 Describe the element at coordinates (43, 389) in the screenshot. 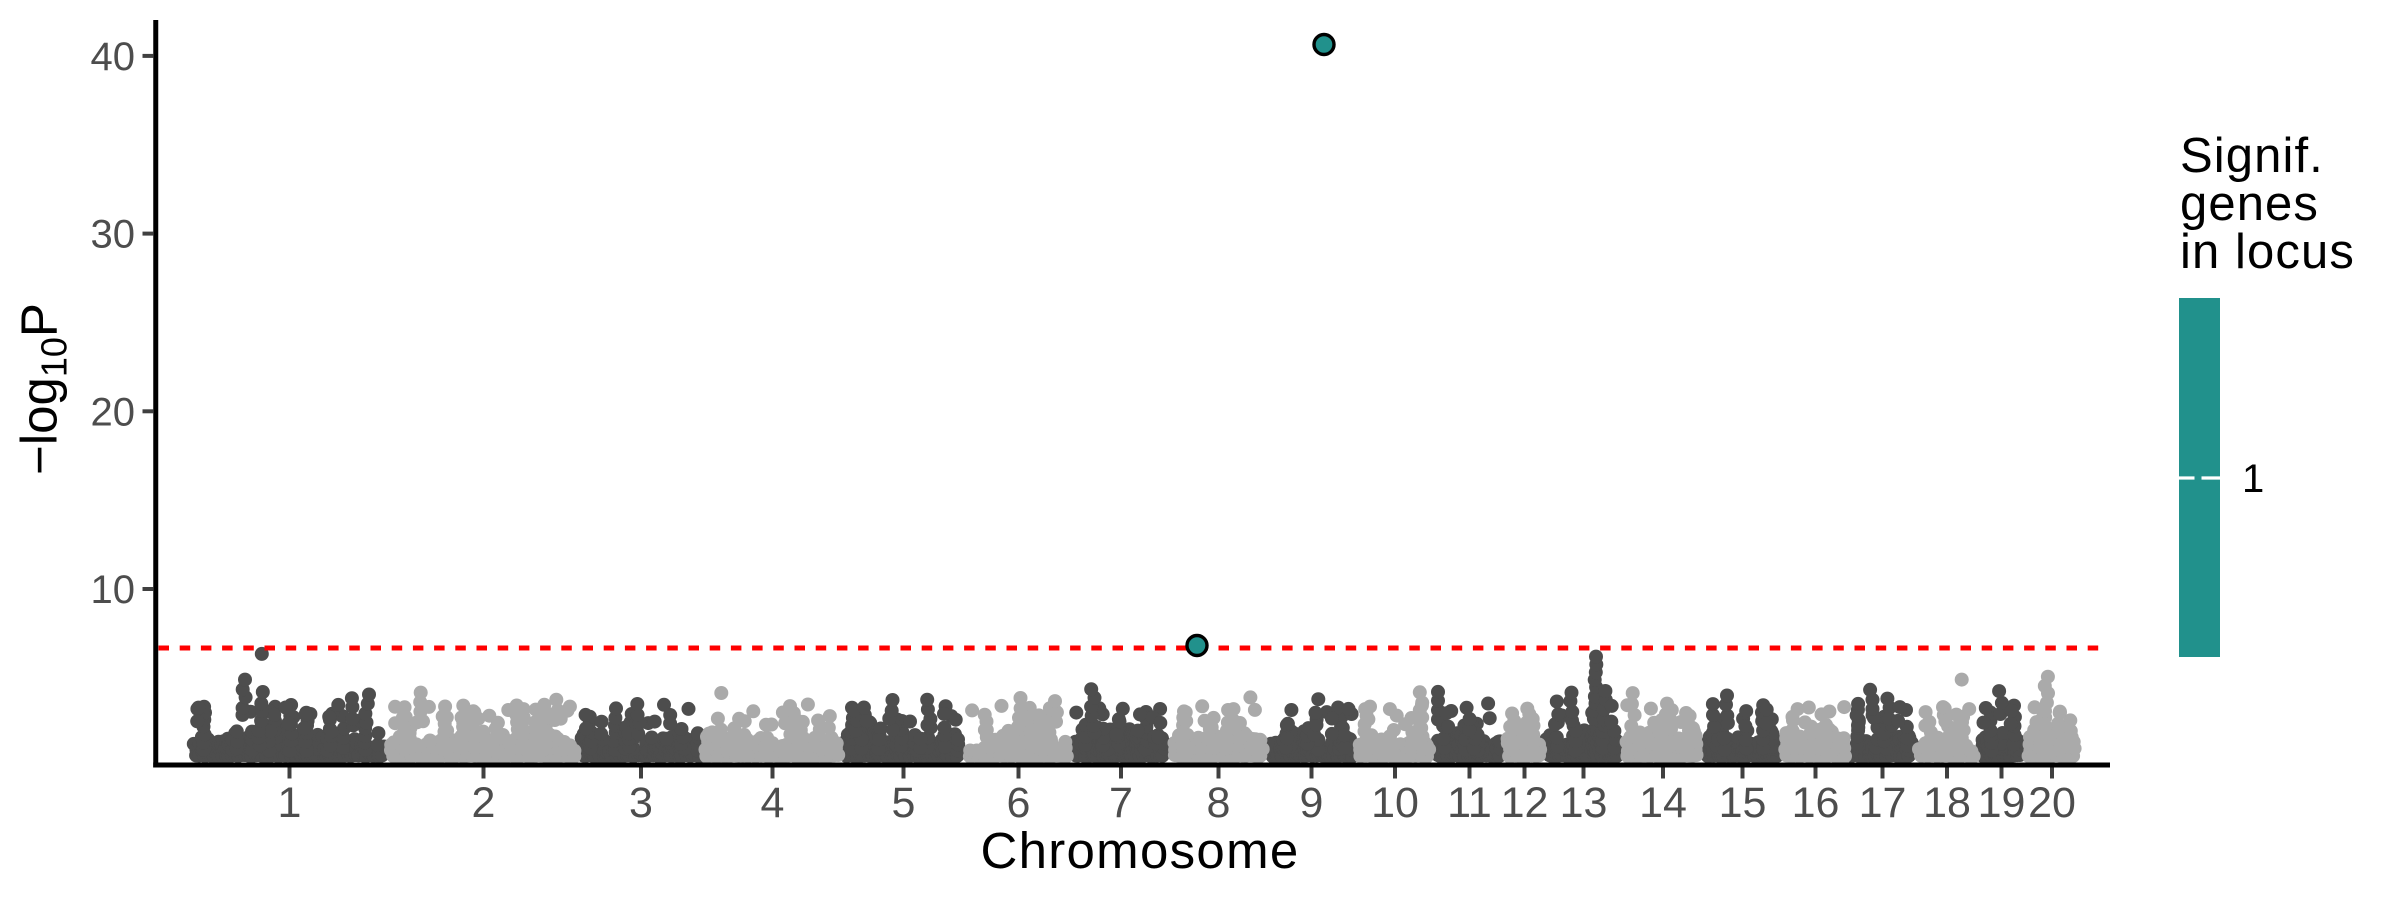

I see `svg-text: −log10P` at that location.